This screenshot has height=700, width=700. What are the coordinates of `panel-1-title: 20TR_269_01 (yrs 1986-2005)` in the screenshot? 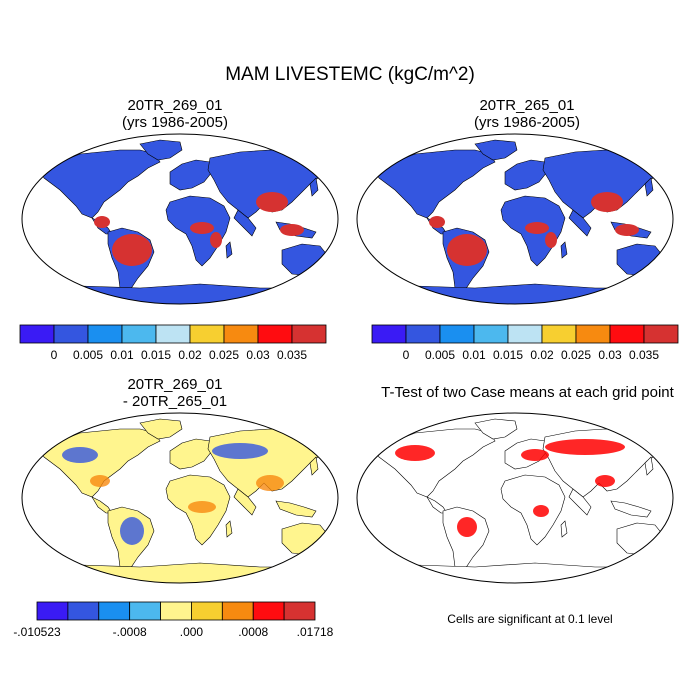 It's located at (175, 114).